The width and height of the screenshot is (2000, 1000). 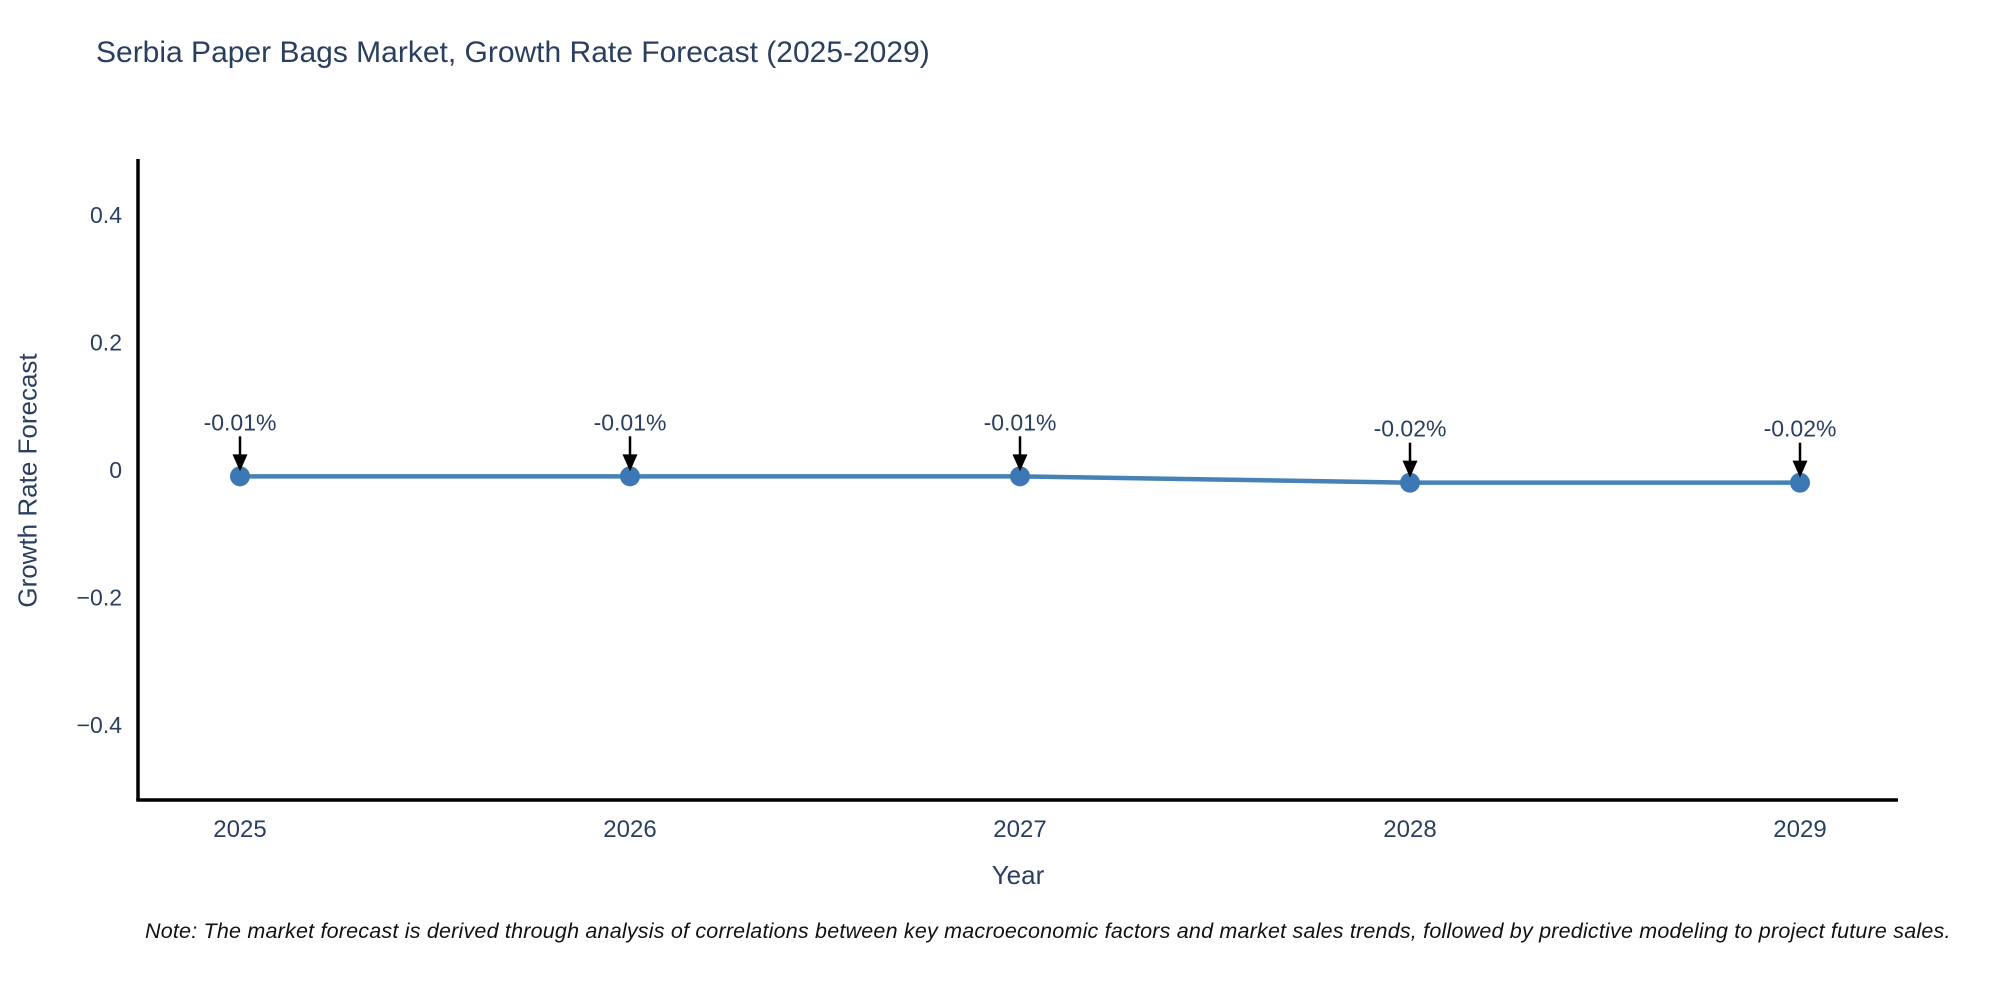 I want to click on x-tick-label: 2027, so click(x=1019, y=829).